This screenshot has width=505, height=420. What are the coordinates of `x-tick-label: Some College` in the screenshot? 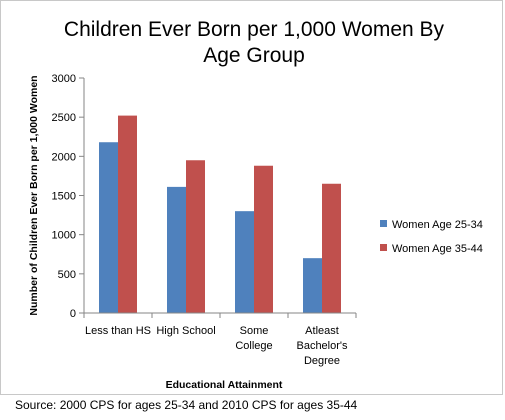 It's located at (253, 338).